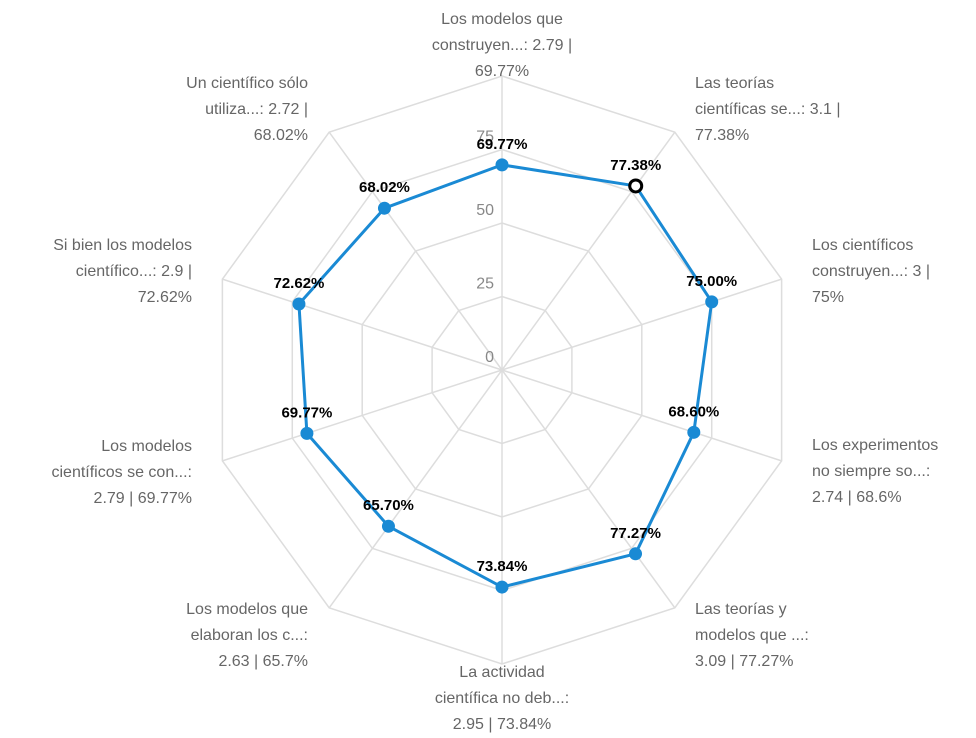 This screenshot has height=738, width=976. I want to click on category-label: 3.09 | 77.27%, so click(744, 661).